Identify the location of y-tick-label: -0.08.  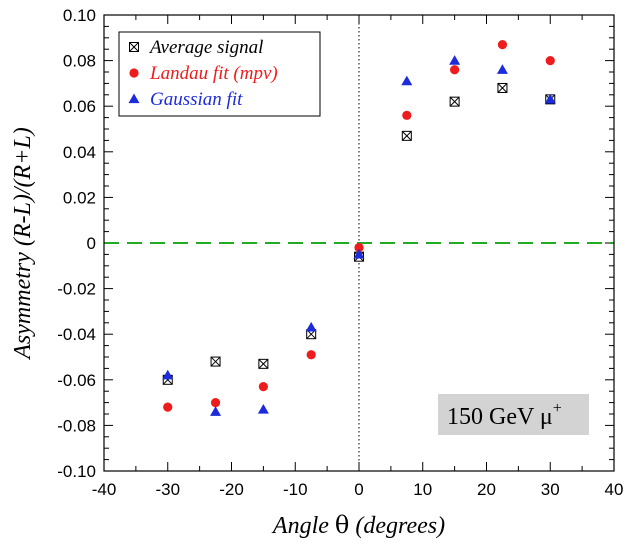
(76, 425).